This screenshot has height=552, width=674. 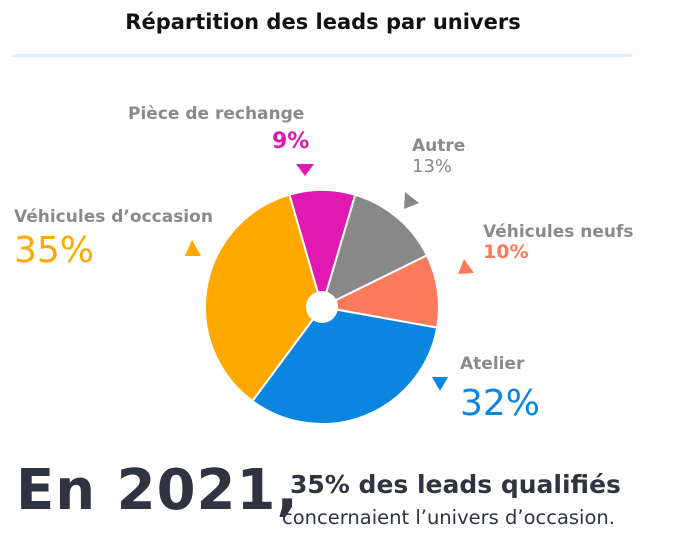 I want to click on slice-name: Véhicules neufs, so click(x=558, y=232).